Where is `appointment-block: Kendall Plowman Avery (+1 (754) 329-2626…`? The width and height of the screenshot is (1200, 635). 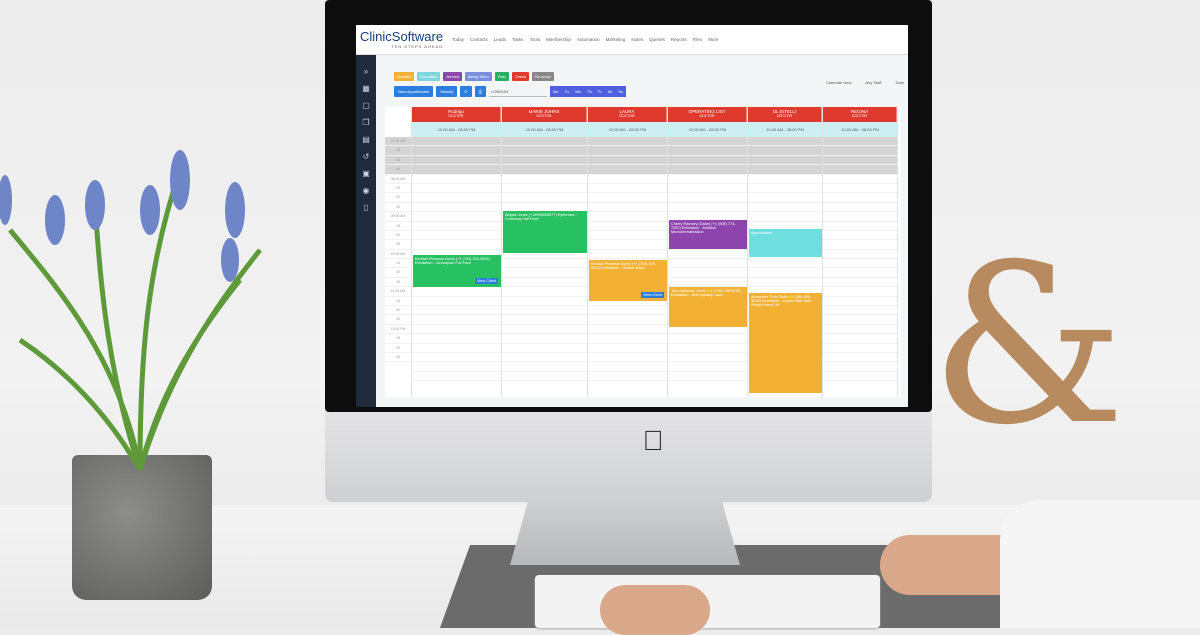
appointment-block: Kendall Plowman Avery (+1 (754) 329-2626… is located at coordinates (628, 280).